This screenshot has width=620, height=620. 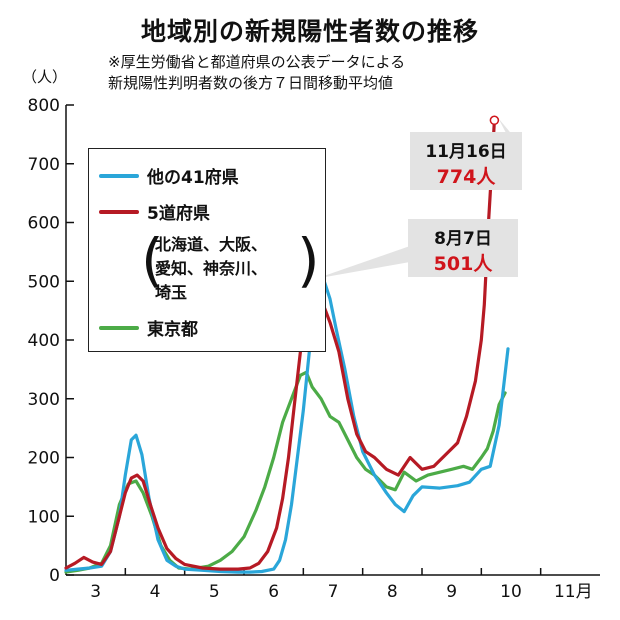 I want to click on x-tick-label: 4, so click(x=155, y=592).